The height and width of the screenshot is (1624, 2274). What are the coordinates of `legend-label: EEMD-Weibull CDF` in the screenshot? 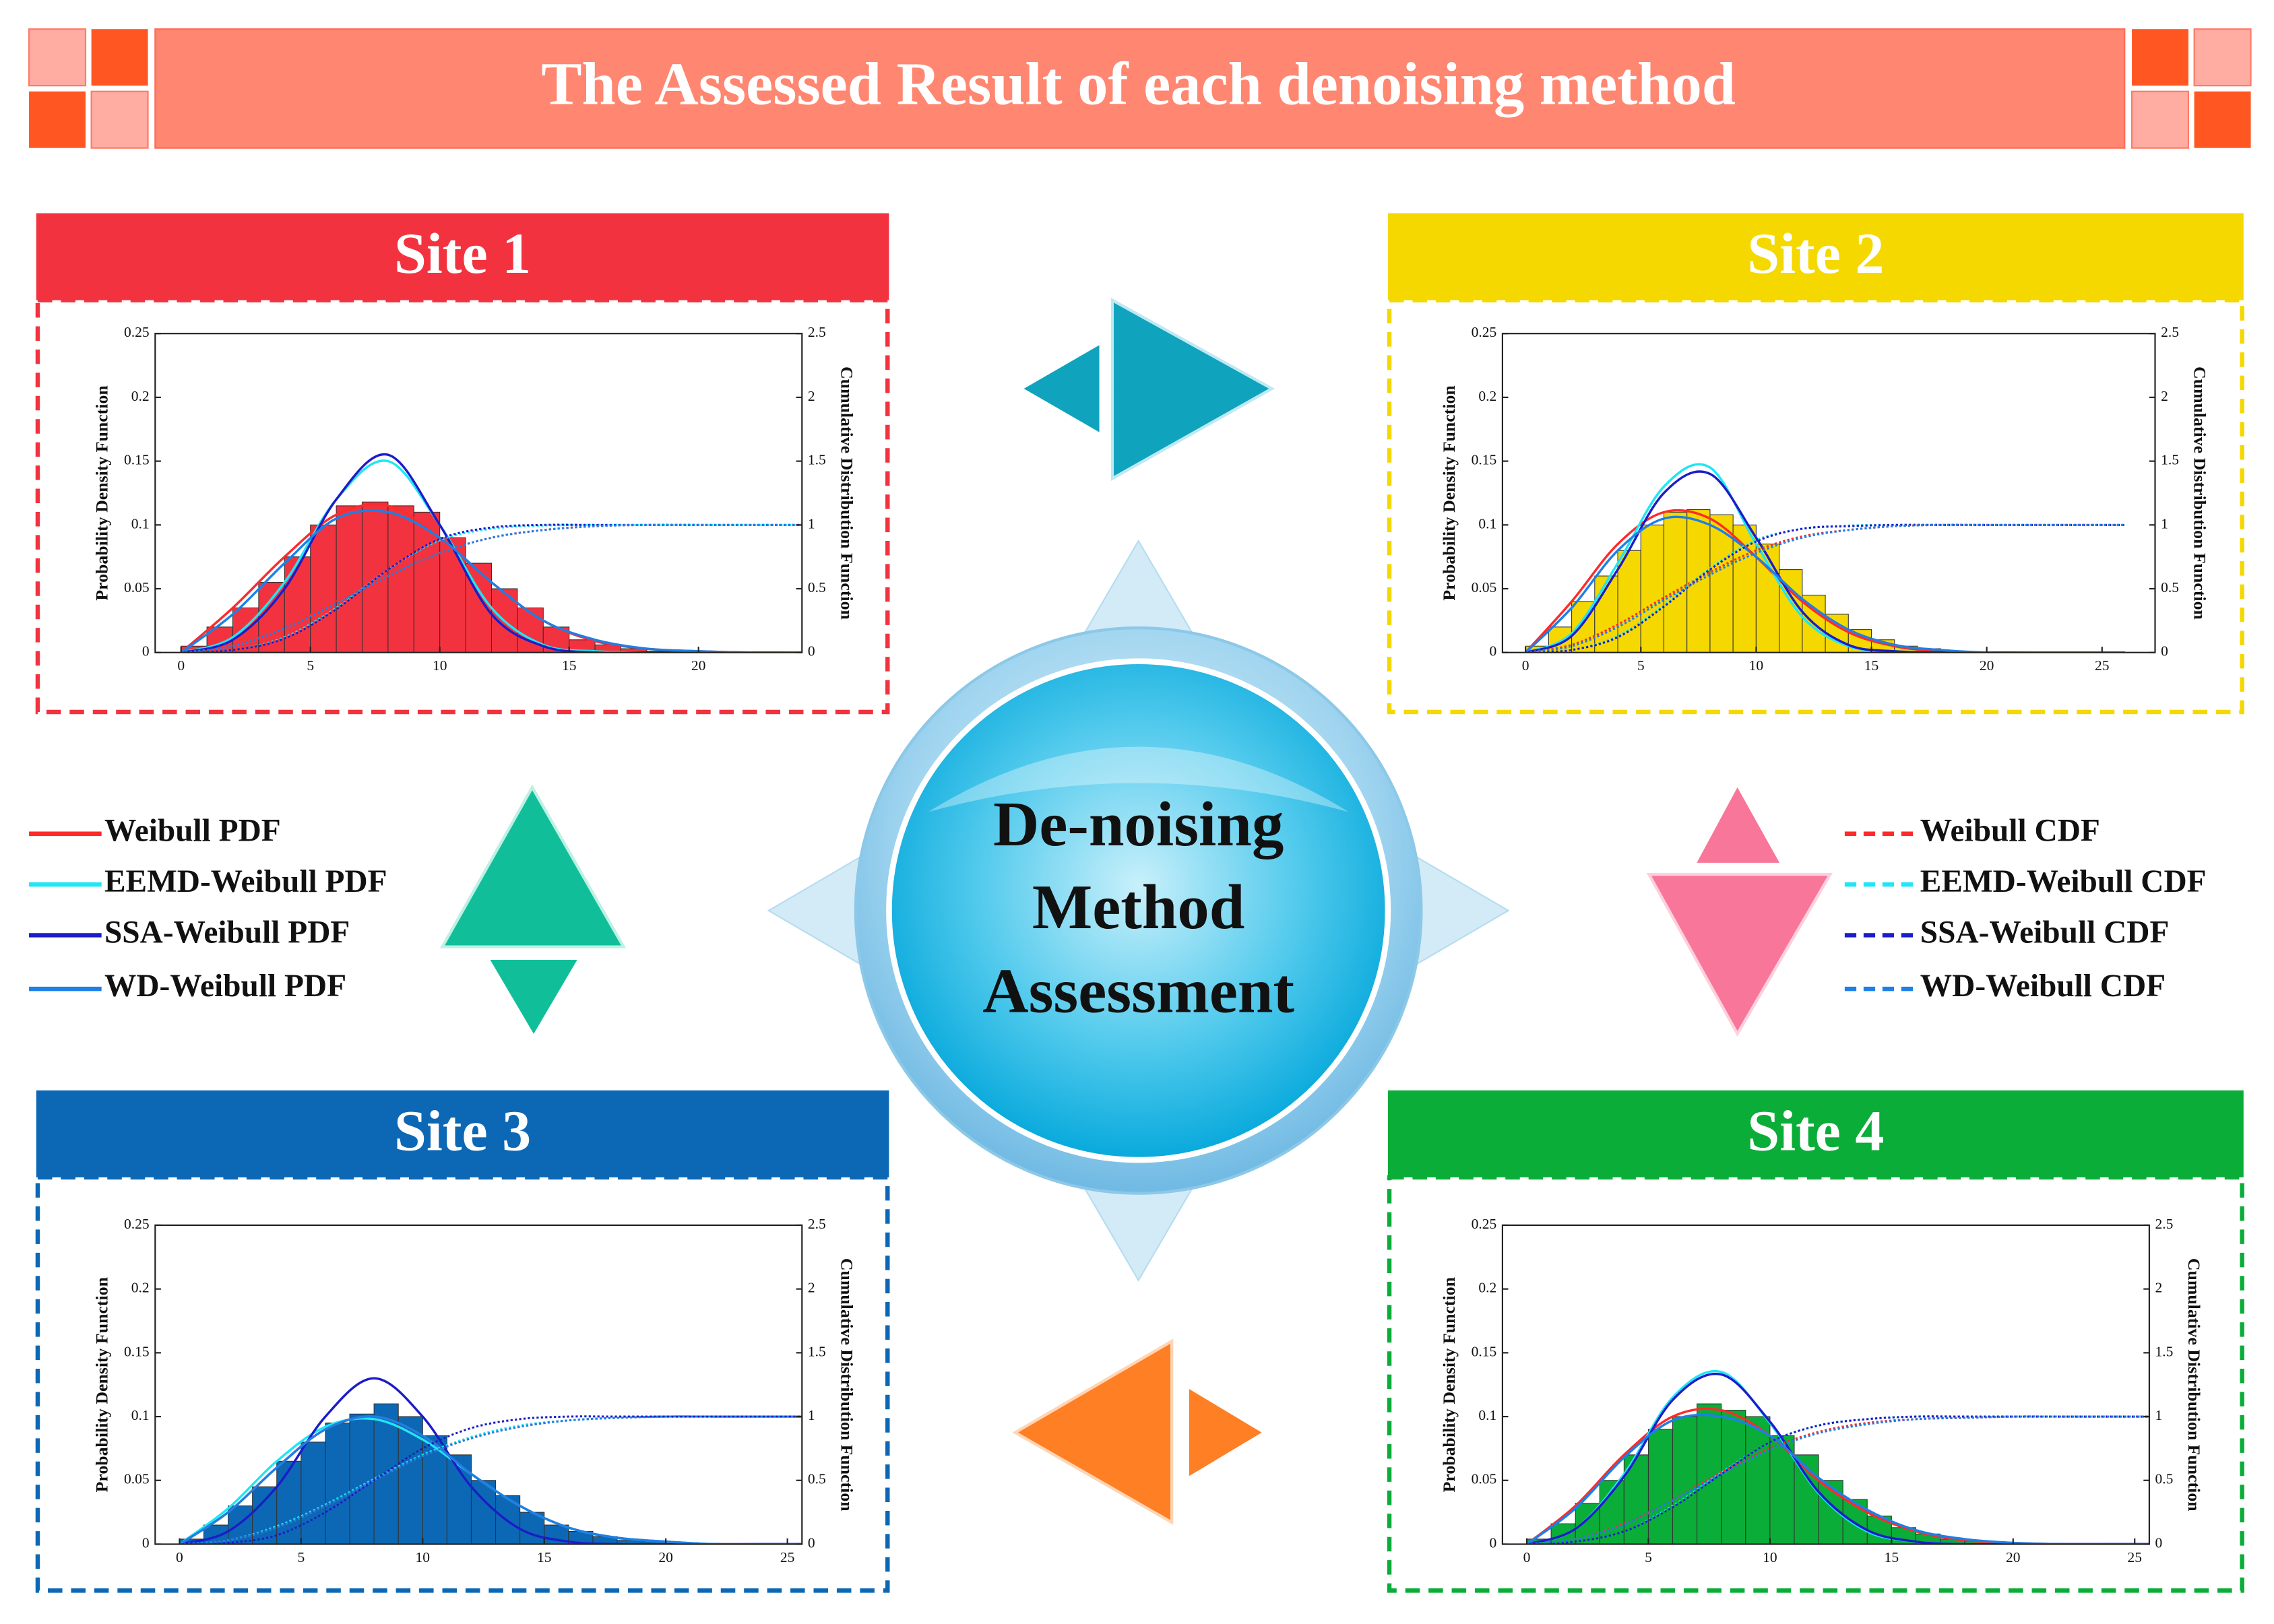 It's located at (2063, 881).